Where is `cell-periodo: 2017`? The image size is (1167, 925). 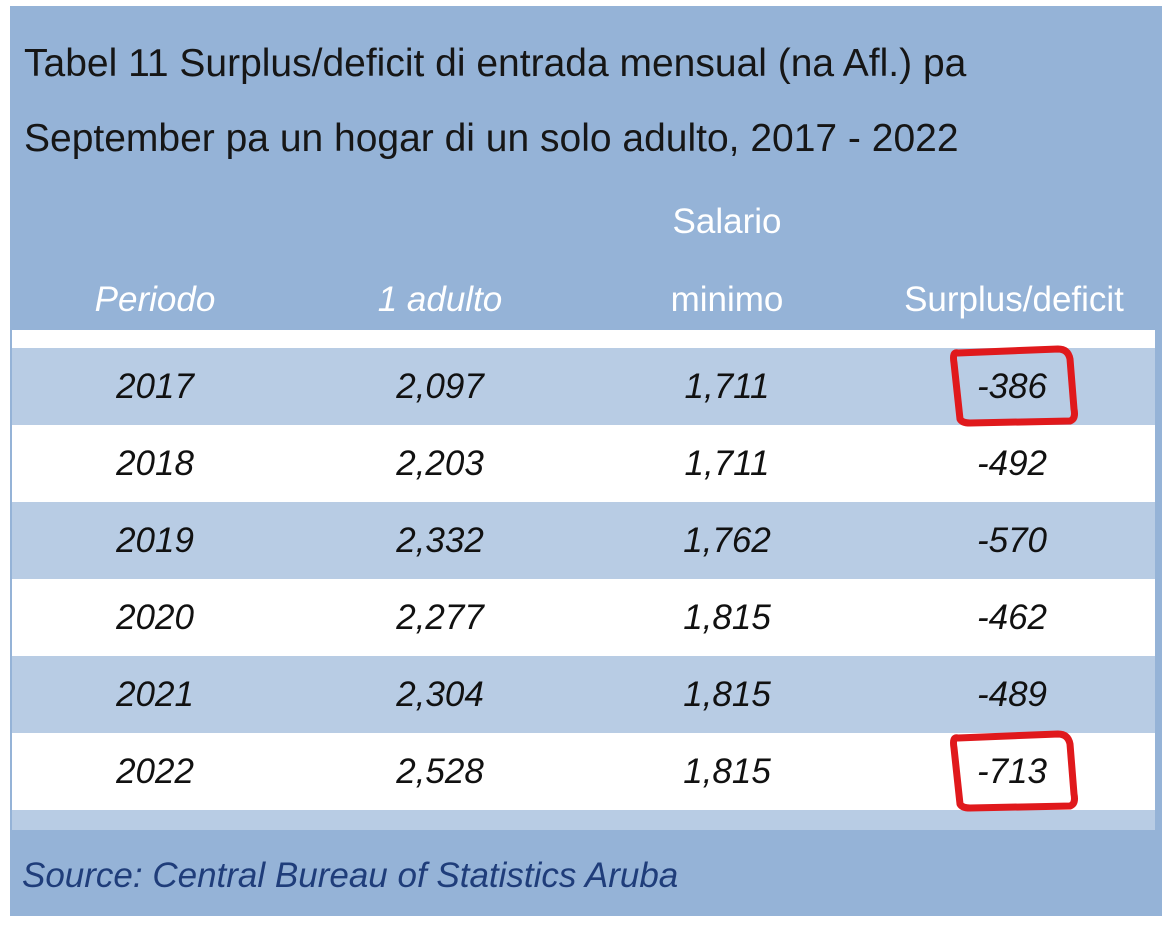
cell-periodo: 2017 is located at coordinates (155, 386).